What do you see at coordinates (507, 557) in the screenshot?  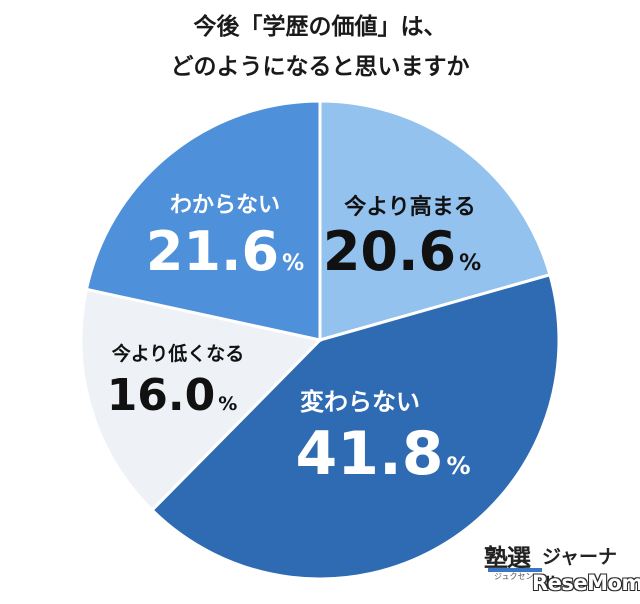 I see `logo-juku-text: 塾選` at bounding box center [507, 557].